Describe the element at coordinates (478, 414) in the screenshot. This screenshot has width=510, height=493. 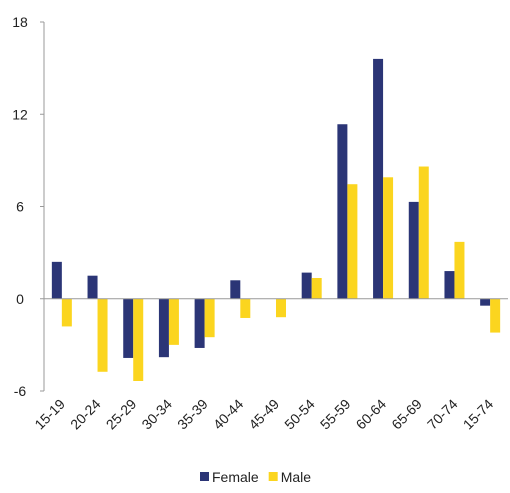
I see `x-tick-label: 15-74` at that location.